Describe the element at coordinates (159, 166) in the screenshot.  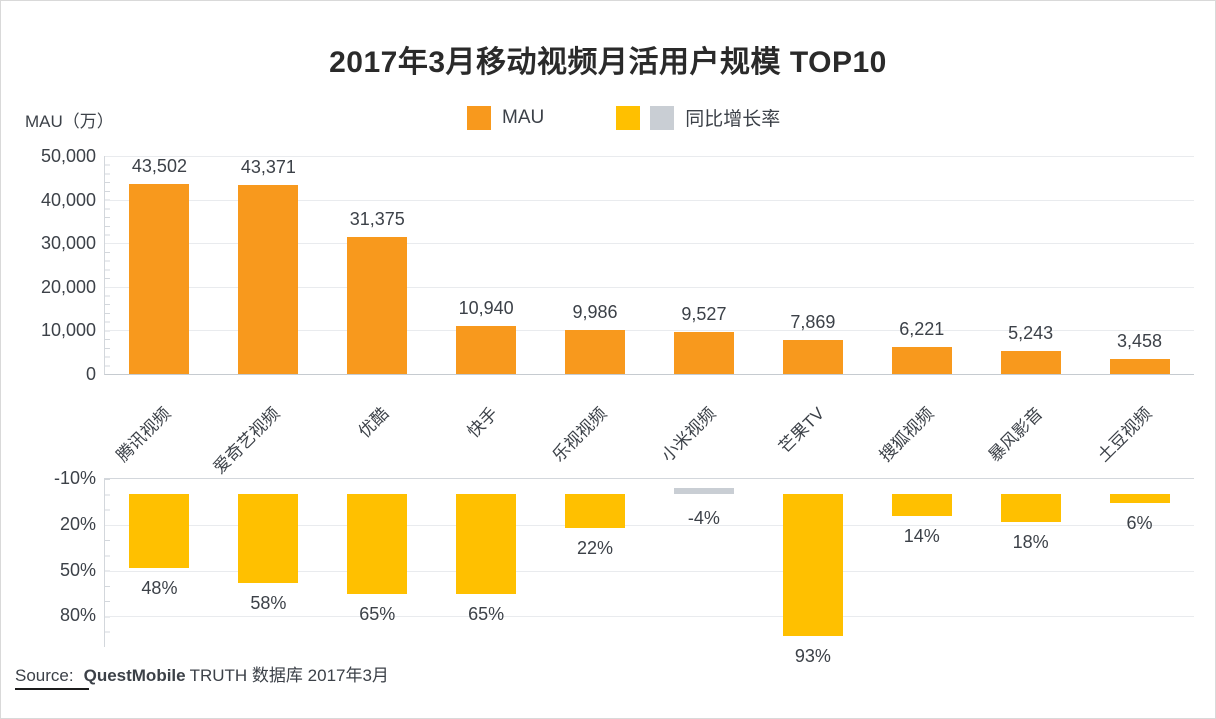
I see `mau-bar-value-label: 43,502` at that location.